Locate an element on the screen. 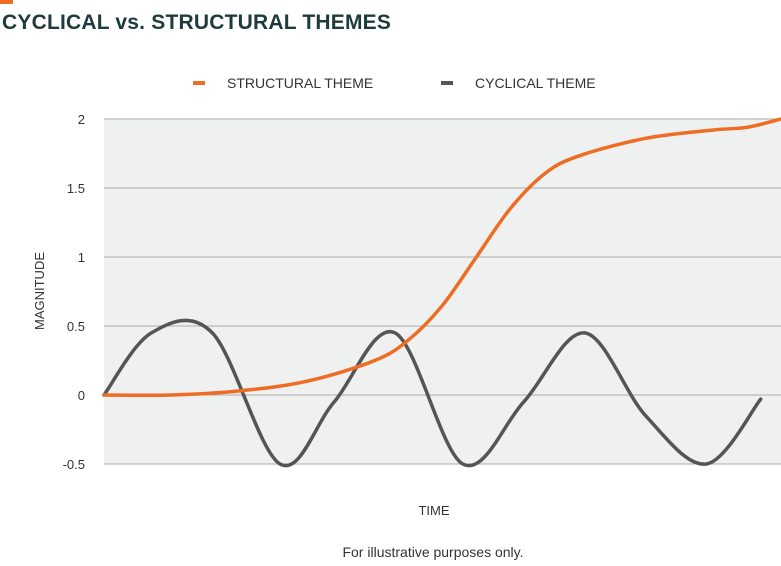  legend: STRUCTURAL THEME CYCLICAL THEME is located at coordinates (390, 85).